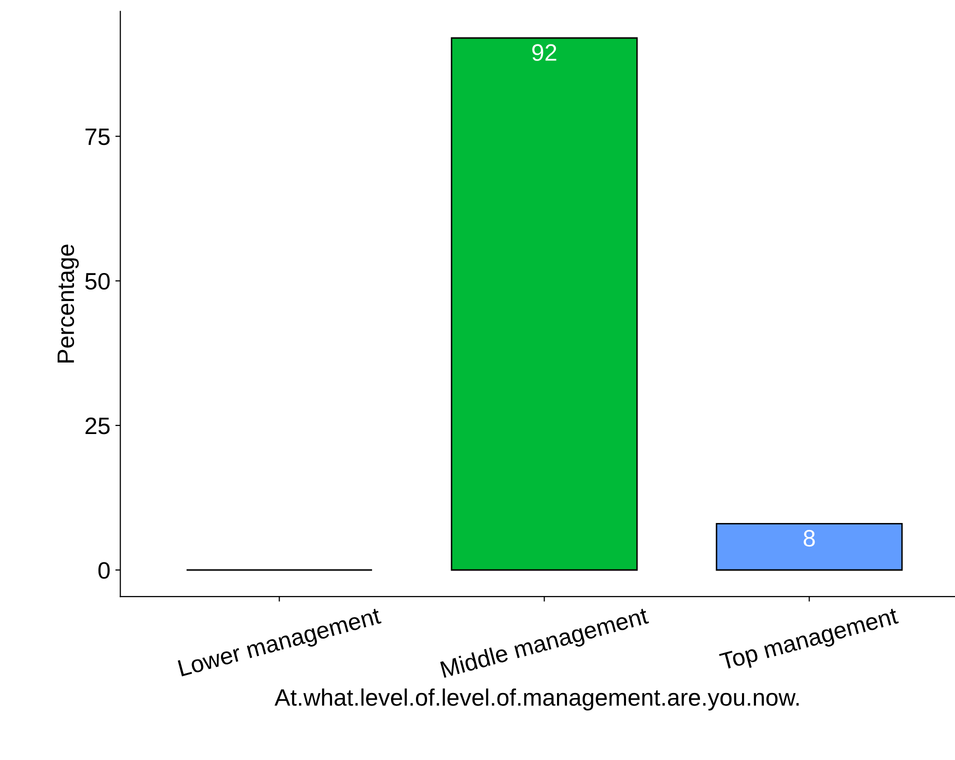 The height and width of the screenshot is (760, 955). I want to click on y-tick-label: 50, so click(97, 281).